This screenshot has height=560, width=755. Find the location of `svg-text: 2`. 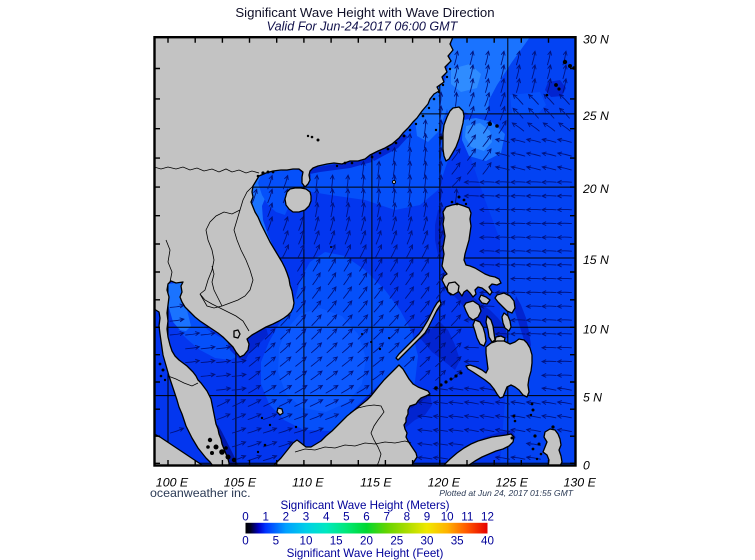

svg-text: 2 is located at coordinates (286, 517).